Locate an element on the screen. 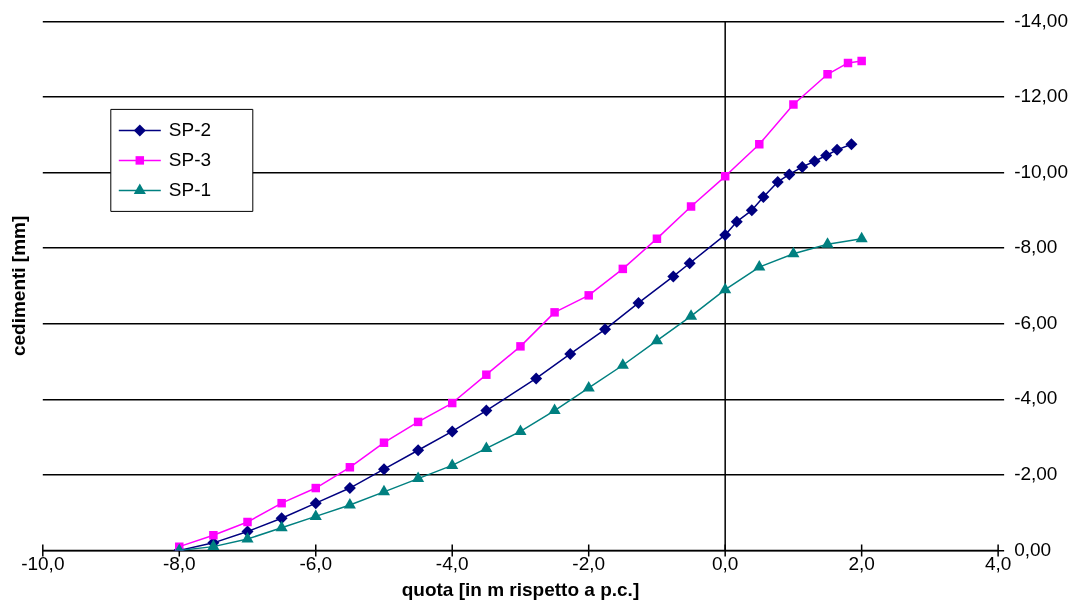 The height and width of the screenshot is (602, 1084). x-tick-label: 2,0 is located at coordinates (861, 564).